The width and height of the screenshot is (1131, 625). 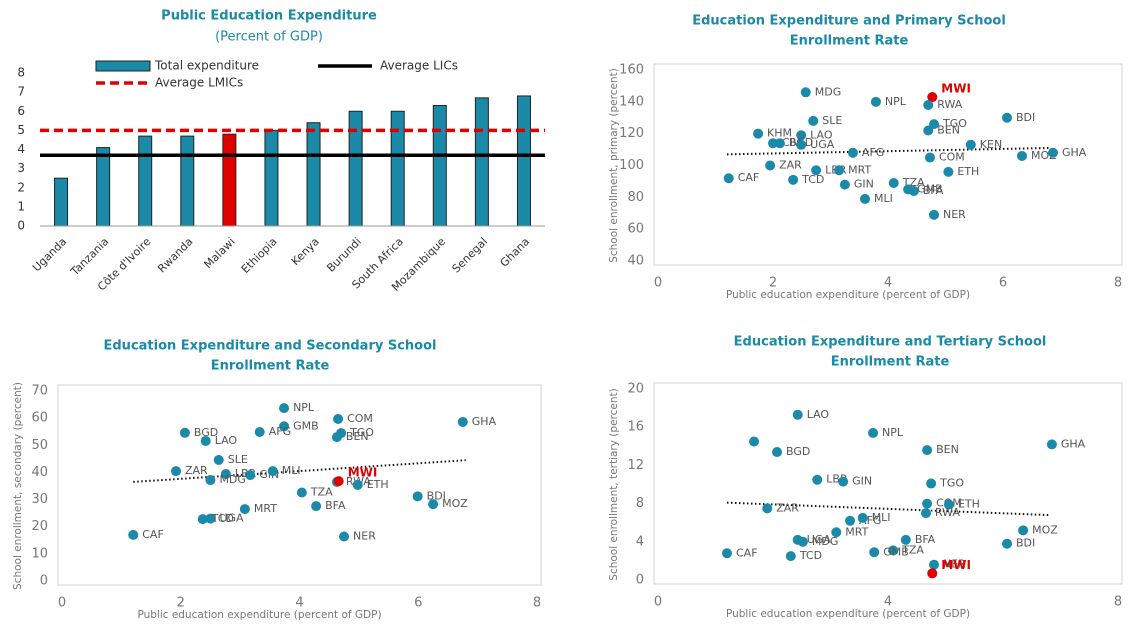 What do you see at coordinates (537, 603) in the screenshot?
I see `x-tick-label: 8` at bounding box center [537, 603].